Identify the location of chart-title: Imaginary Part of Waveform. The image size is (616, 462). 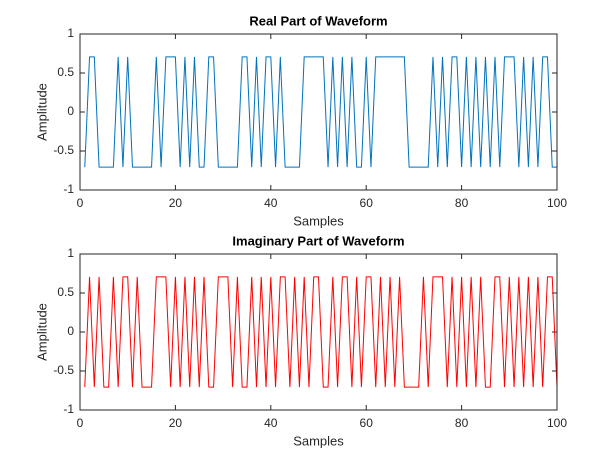
(318, 240).